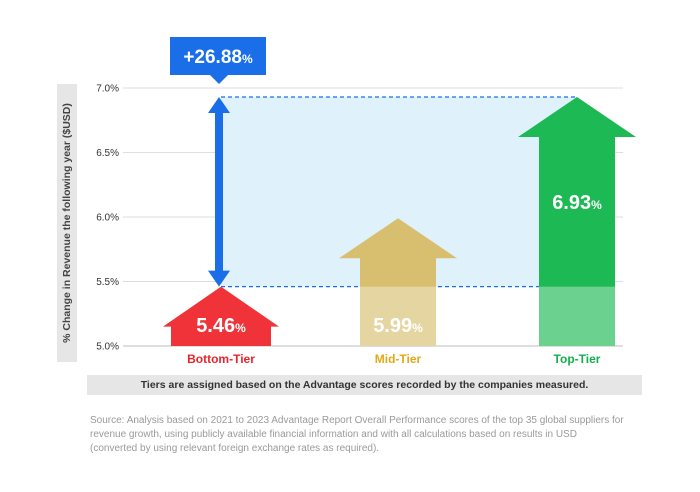 The image size is (700, 492). Describe the element at coordinates (221, 326) in the screenshot. I see `value-label-bottom-tier: 5.46%` at that location.